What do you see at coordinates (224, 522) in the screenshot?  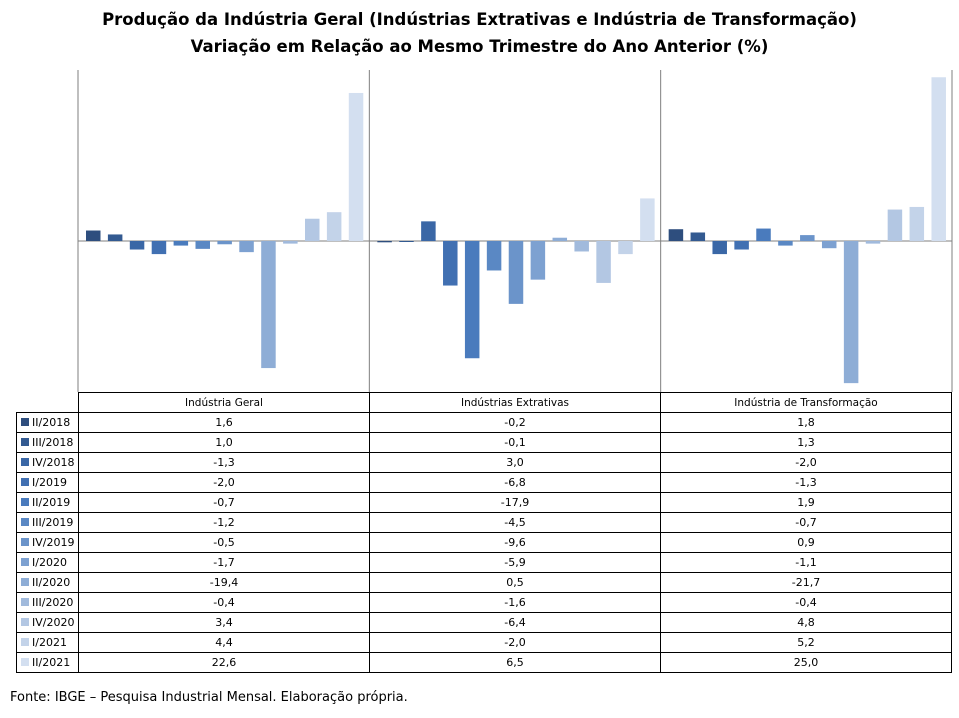 I see `data-label: -1,2` at bounding box center [224, 522].